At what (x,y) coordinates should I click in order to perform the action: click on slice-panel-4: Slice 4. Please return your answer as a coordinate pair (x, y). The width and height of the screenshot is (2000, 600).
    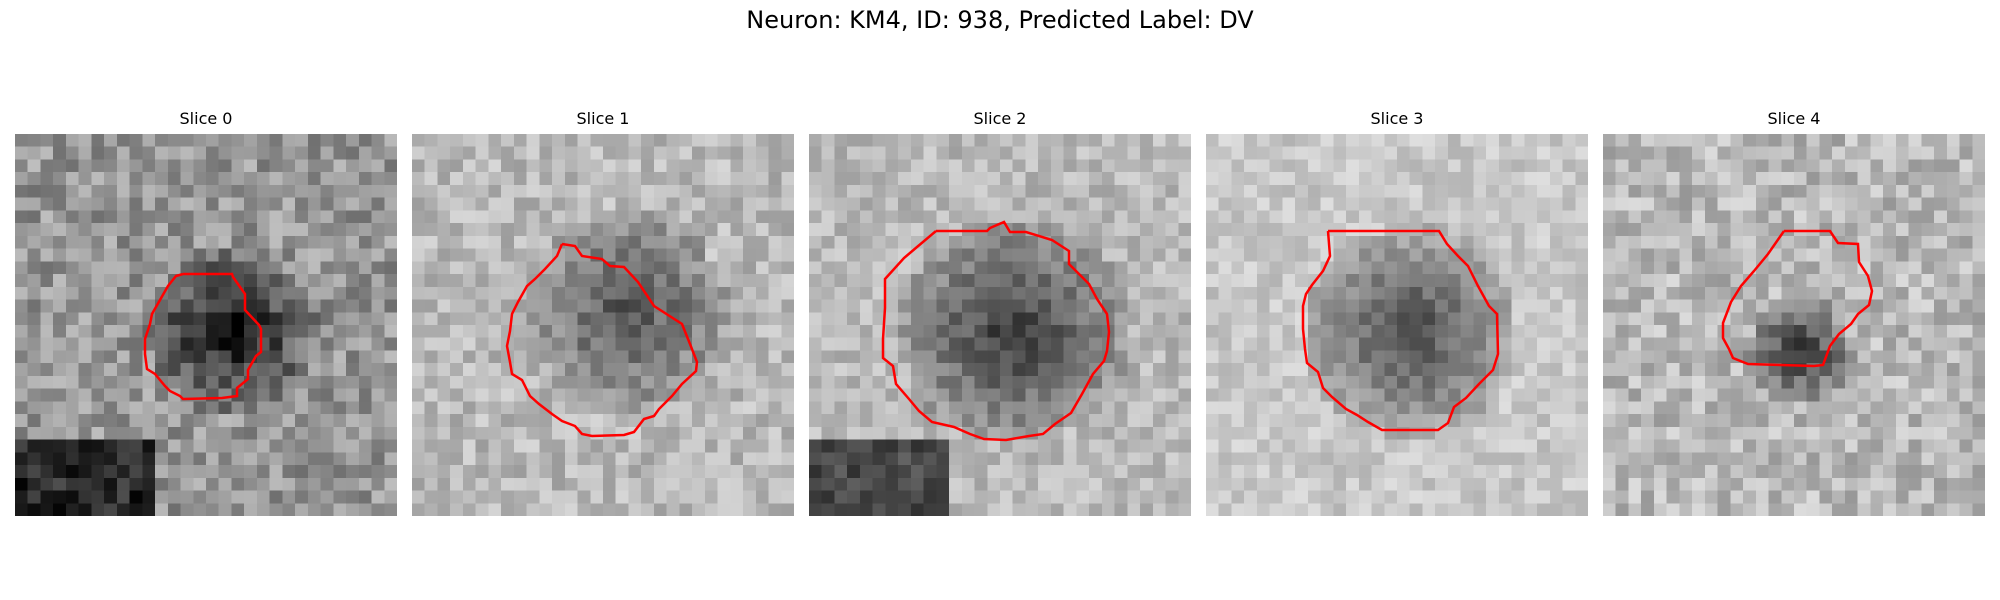
    Looking at the image, I should click on (1794, 312).